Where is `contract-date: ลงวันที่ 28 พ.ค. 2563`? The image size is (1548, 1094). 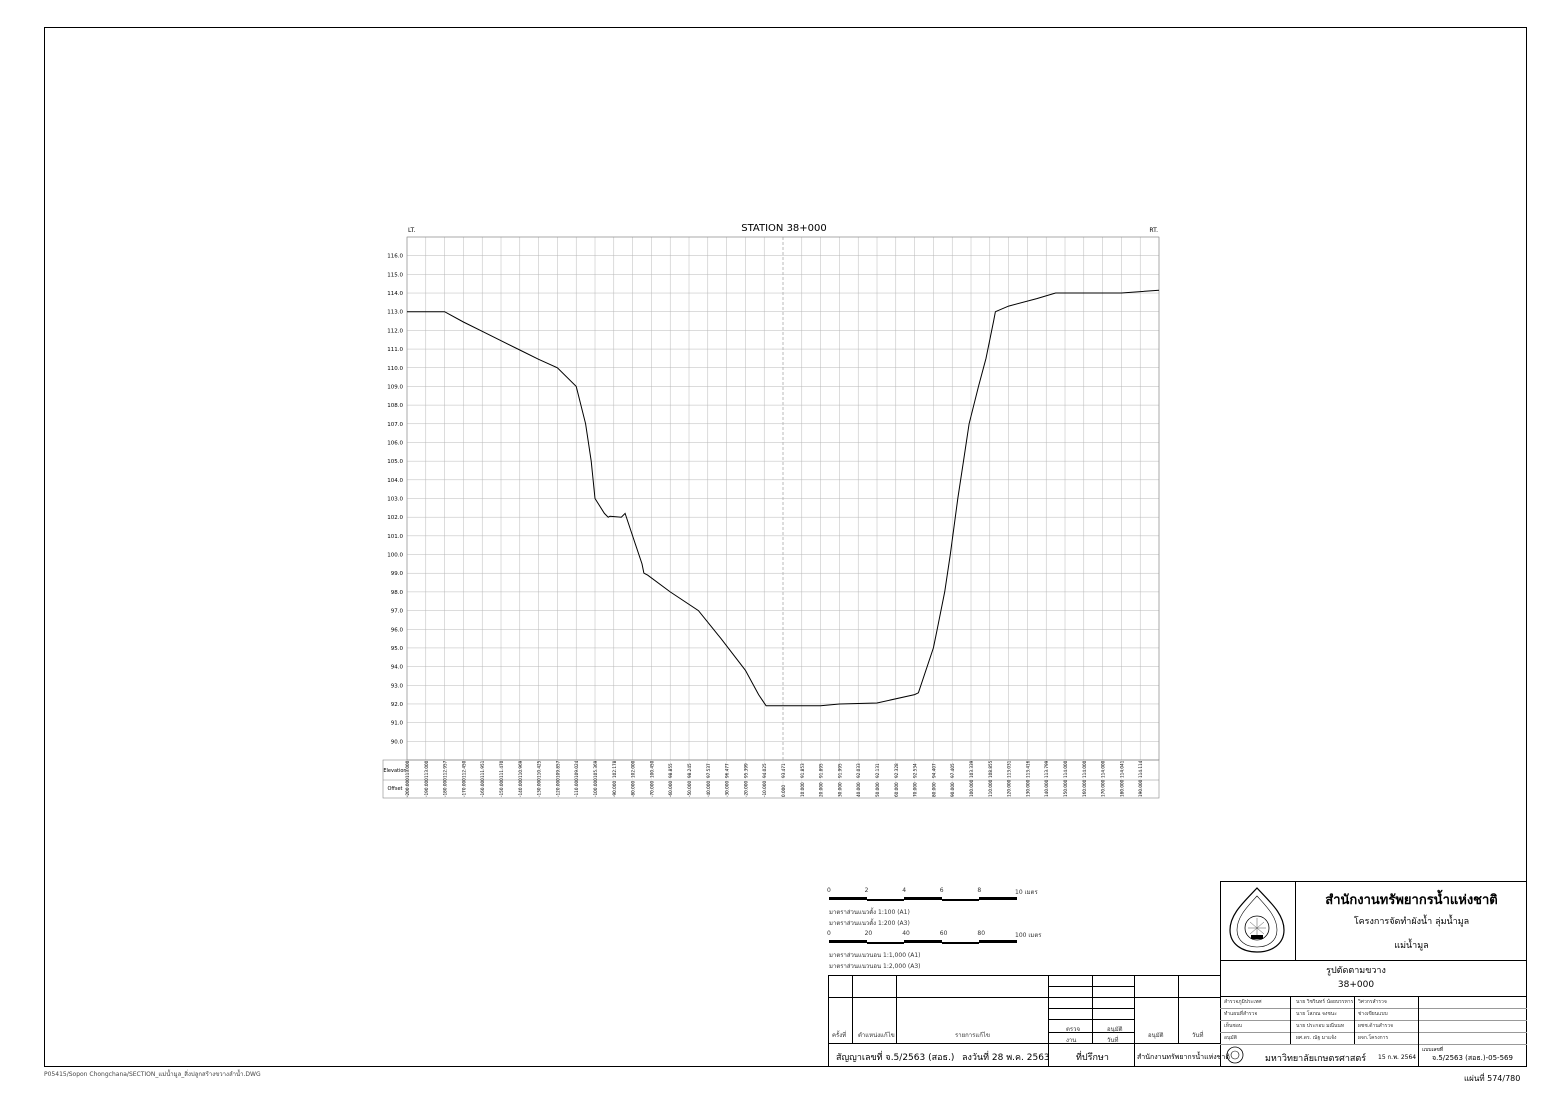 contract-date: ลงวันที่ 28 พ.ค. 2563 is located at coordinates (1006, 1058).